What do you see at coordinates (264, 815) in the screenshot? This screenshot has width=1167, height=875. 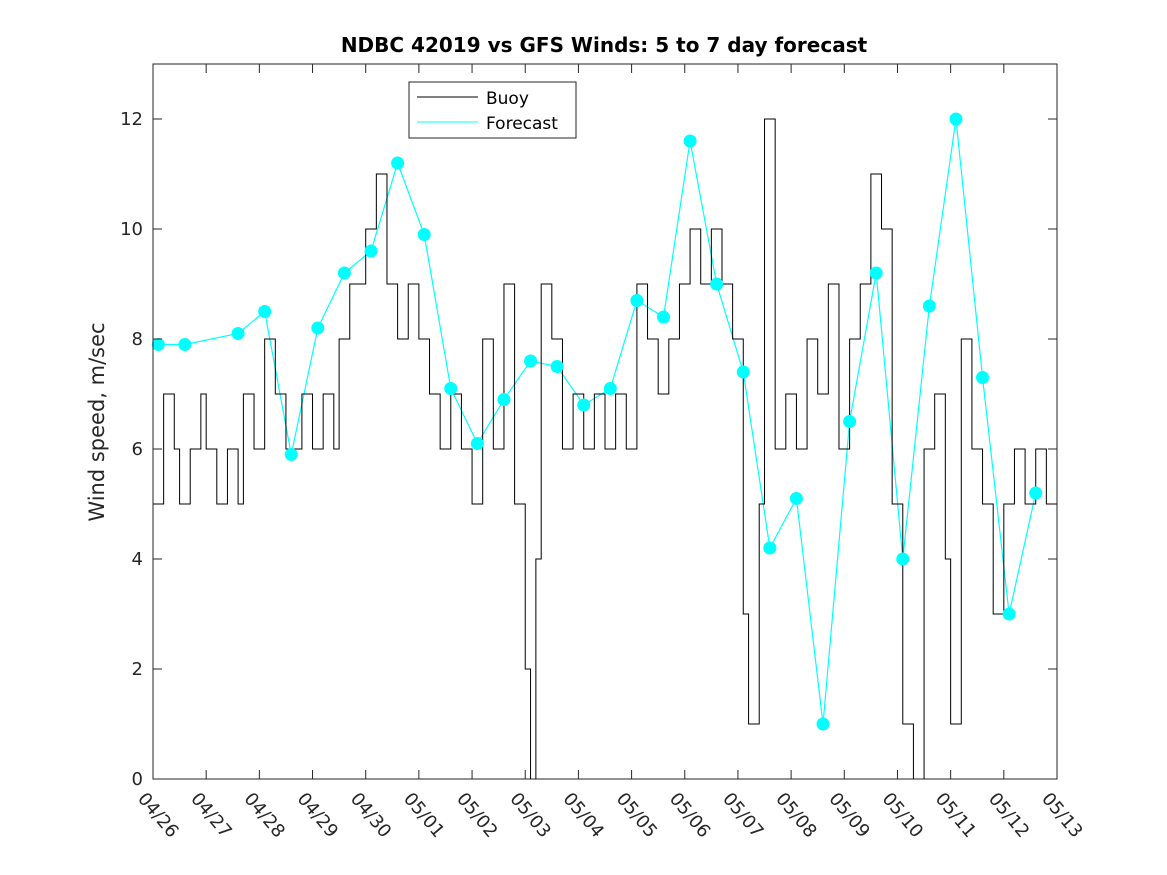 I see `x-tick-label: 04/28` at bounding box center [264, 815].